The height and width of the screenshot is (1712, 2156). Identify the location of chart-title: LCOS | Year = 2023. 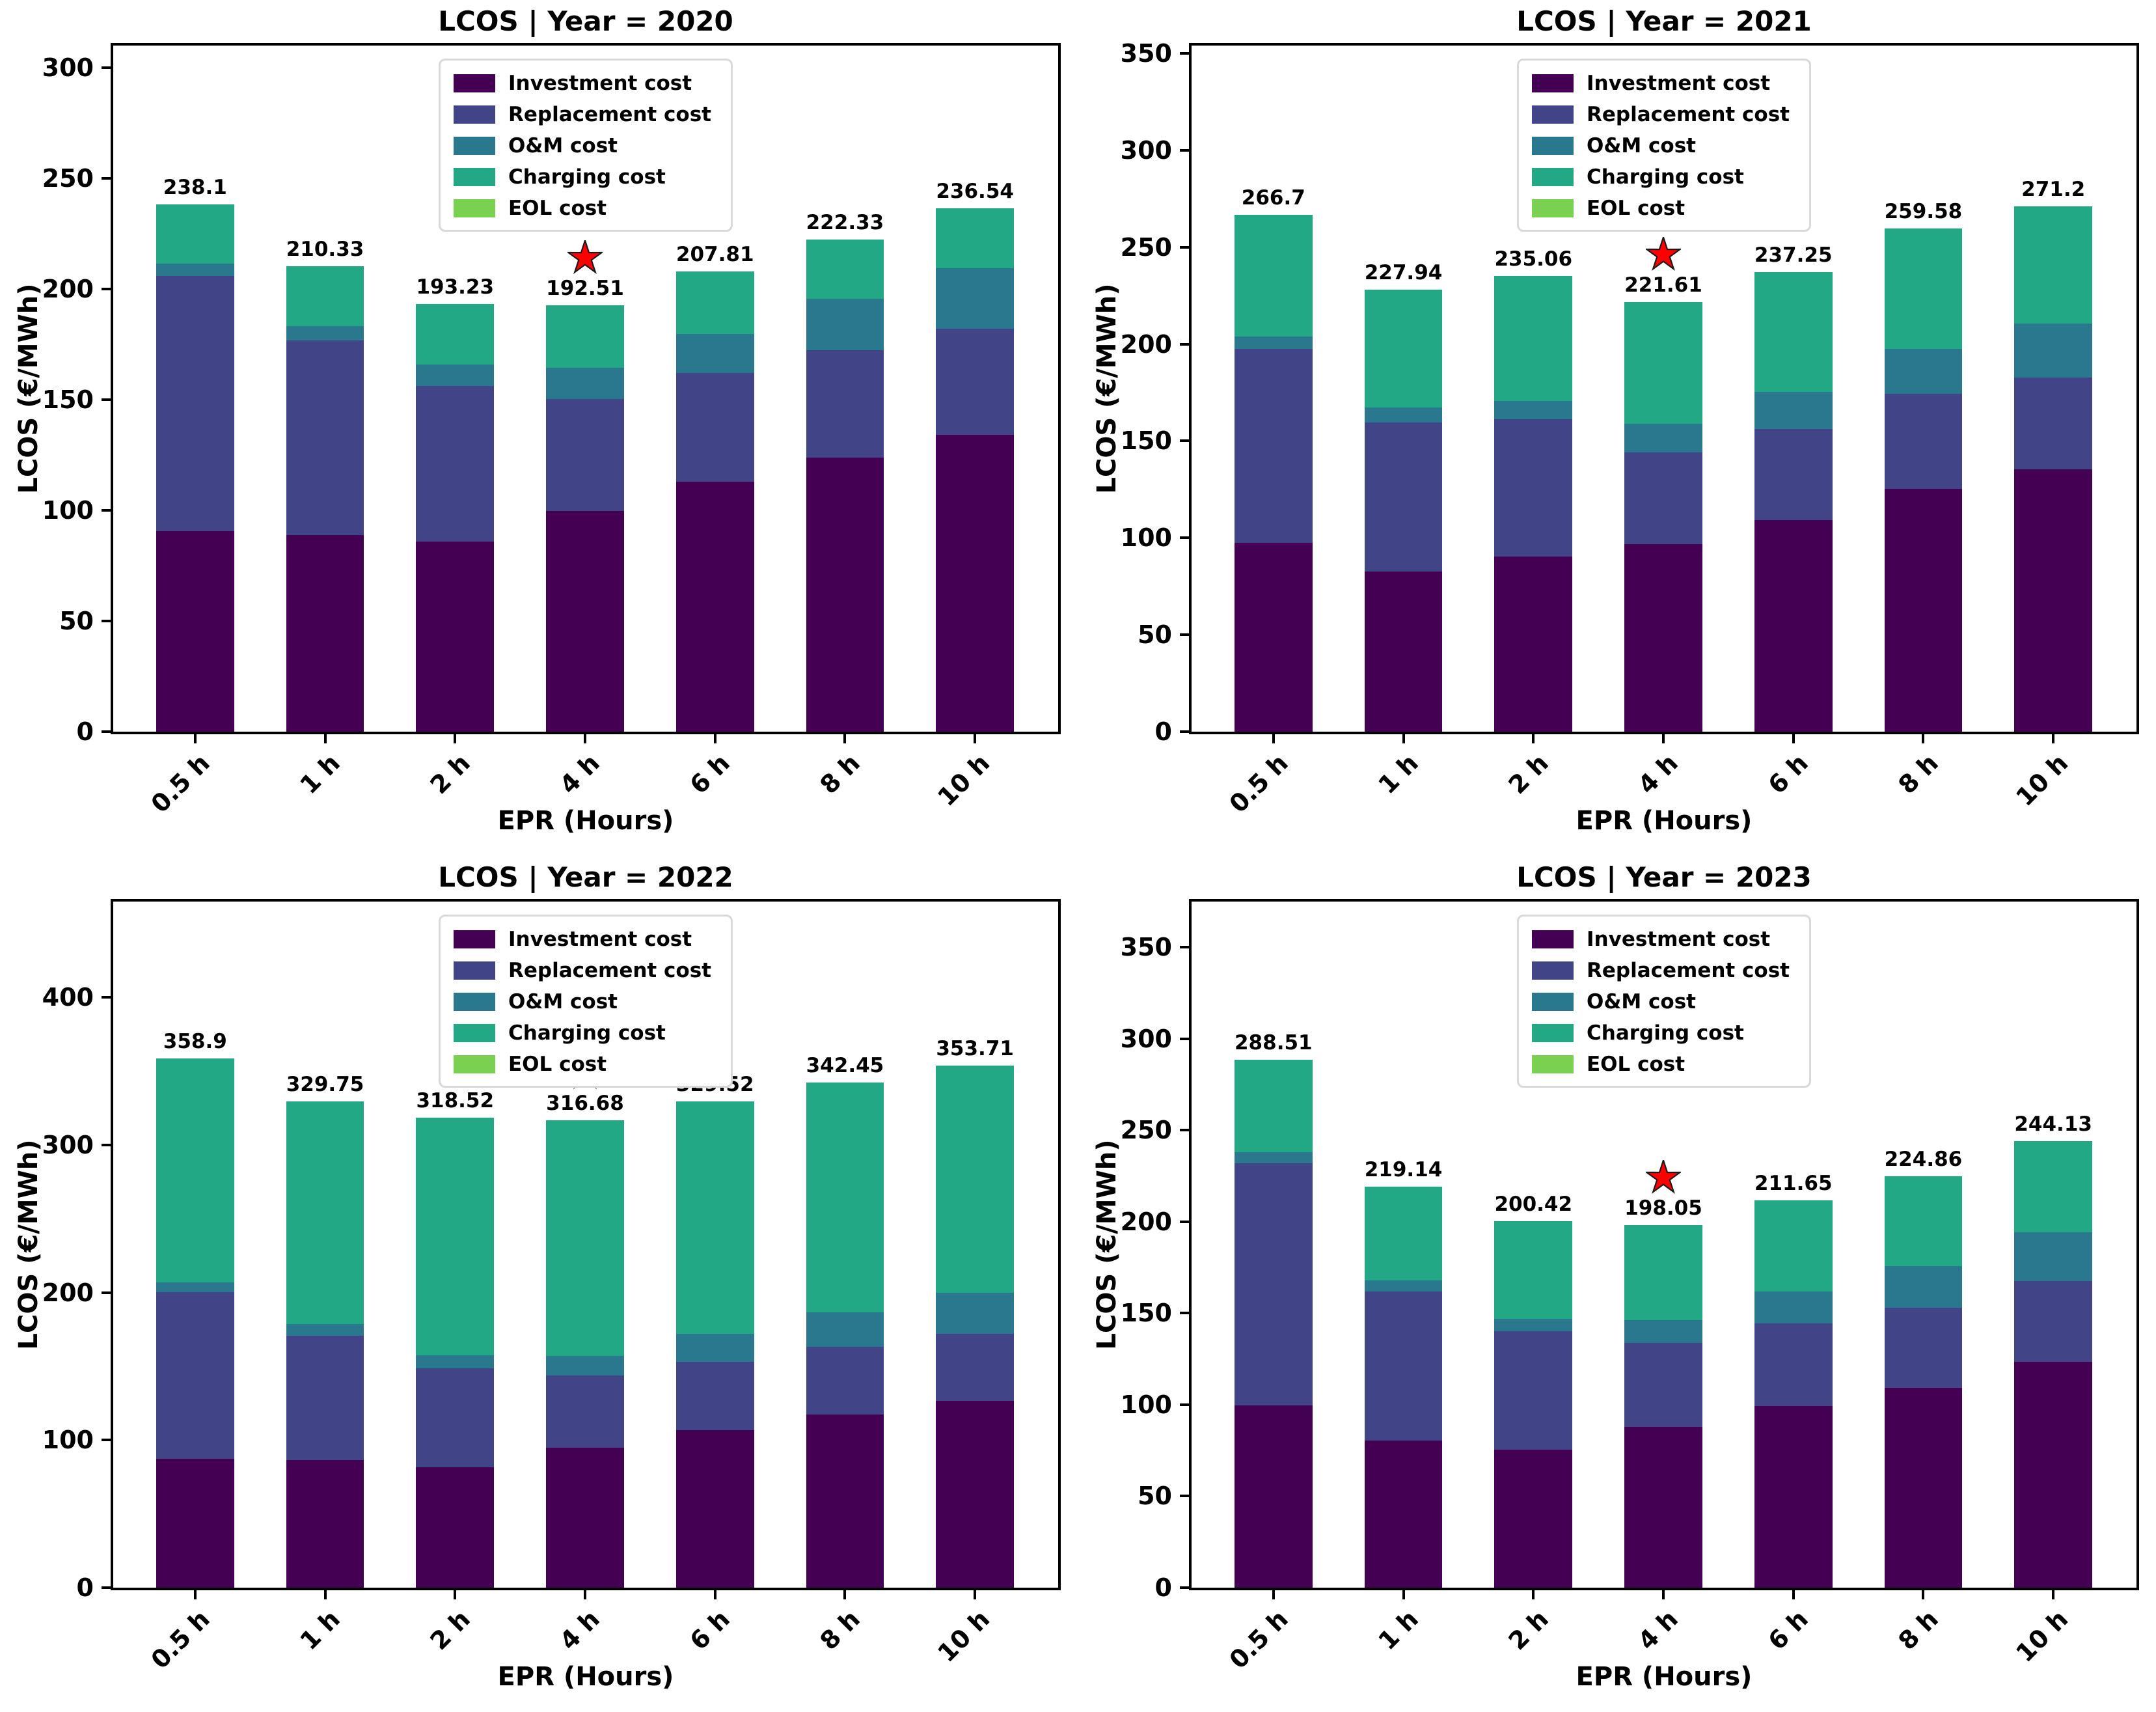
(1664, 877).